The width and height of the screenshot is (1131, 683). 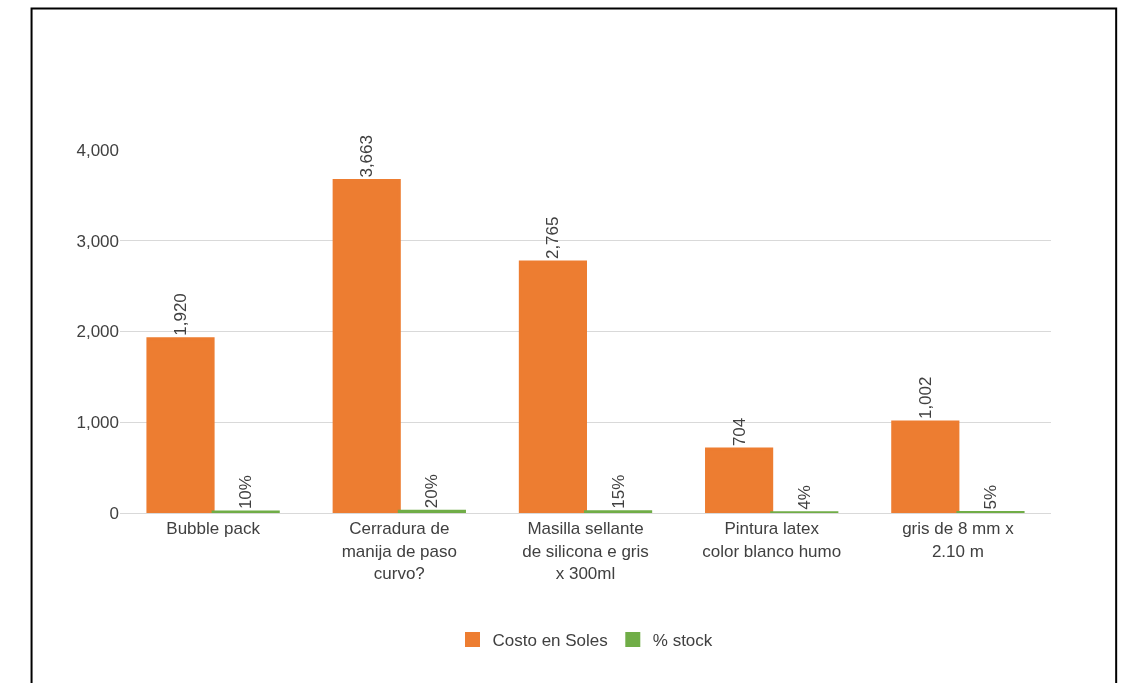 What do you see at coordinates (97, 423) in the screenshot?
I see `y-tick-label: 1,000` at bounding box center [97, 423].